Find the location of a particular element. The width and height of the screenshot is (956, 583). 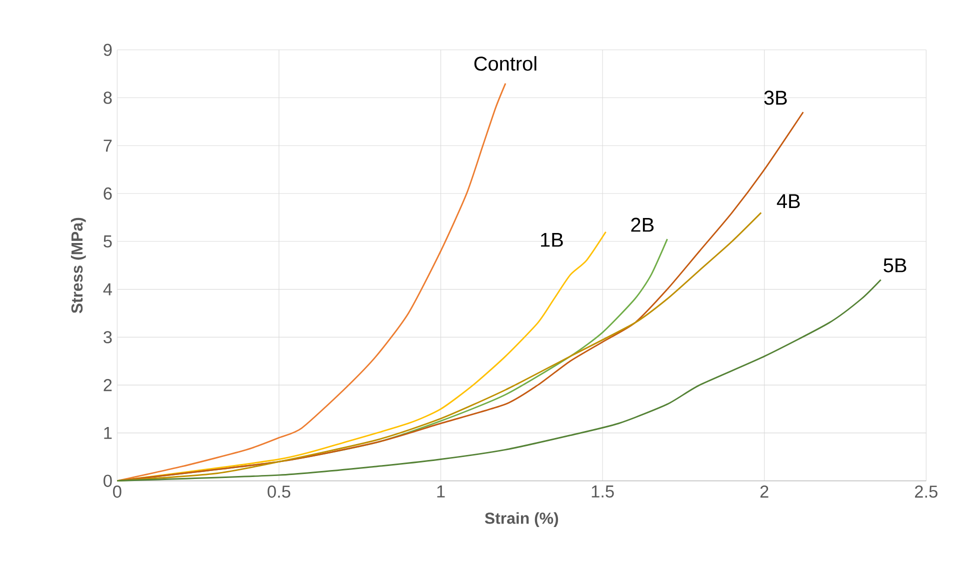

y-tick-label: 7 is located at coordinates (108, 146).